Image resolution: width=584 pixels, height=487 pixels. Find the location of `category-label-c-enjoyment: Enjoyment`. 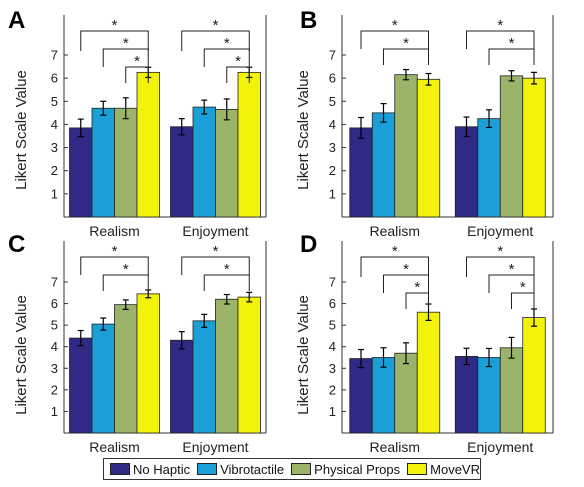

category-label-c-enjoyment: Enjoyment is located at coordinates (215, 447).